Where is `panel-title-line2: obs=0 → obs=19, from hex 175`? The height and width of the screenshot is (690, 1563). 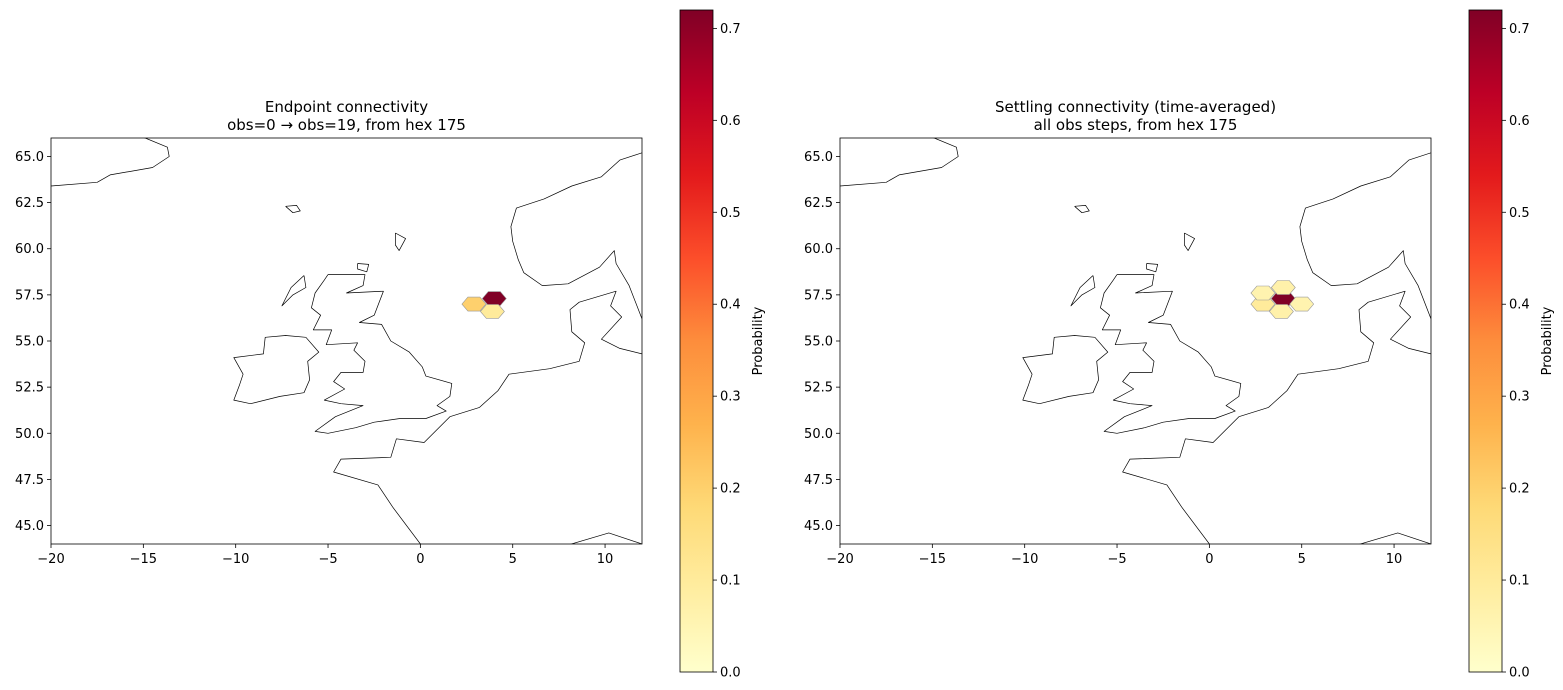 panel-title-line2: obs=0 → obs=19, from hex 175 is located at coordinates (346, 125).